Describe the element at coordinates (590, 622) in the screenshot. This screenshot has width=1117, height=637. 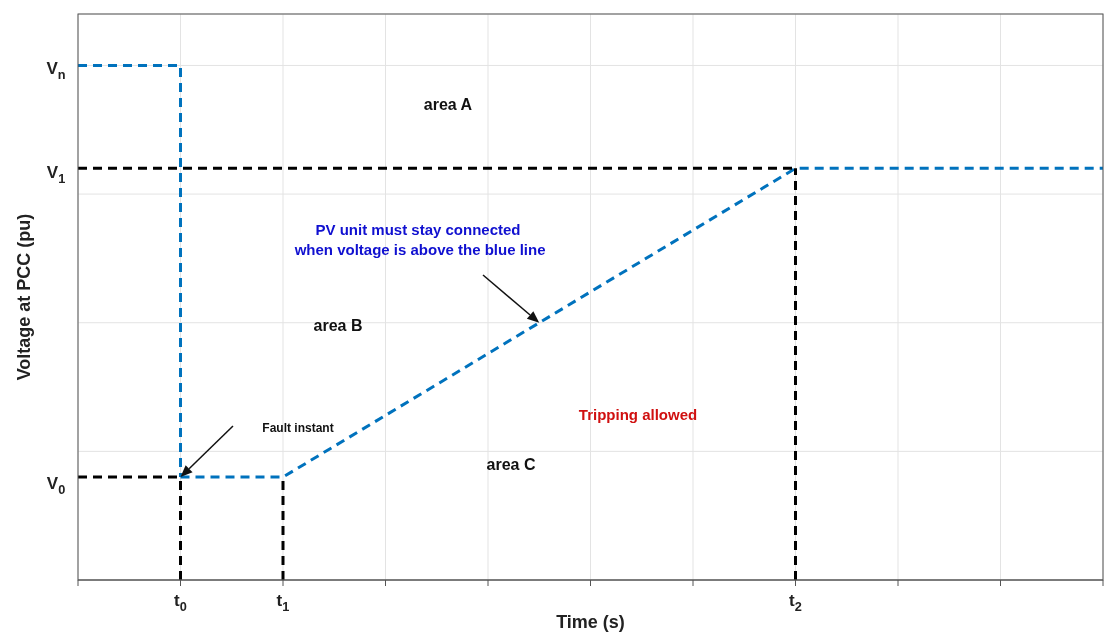
I see `x-axis-title: Time (s)` at that location.